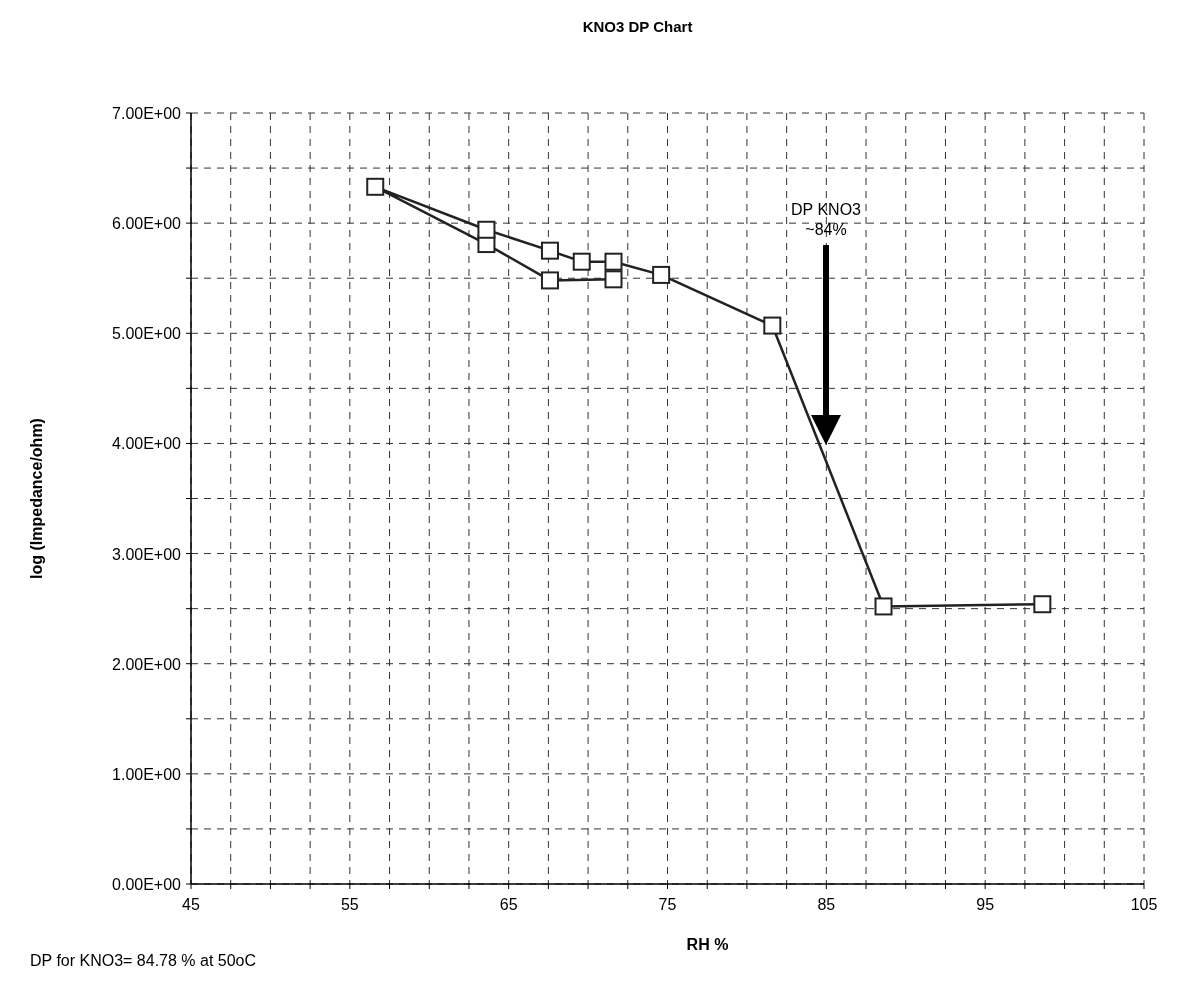 The width and height of the screenshot is (1190, 981). Describe the element at coordinates (147, 884) in the screenshot. I see `y-tick-label: 0.00E+00` at that location.